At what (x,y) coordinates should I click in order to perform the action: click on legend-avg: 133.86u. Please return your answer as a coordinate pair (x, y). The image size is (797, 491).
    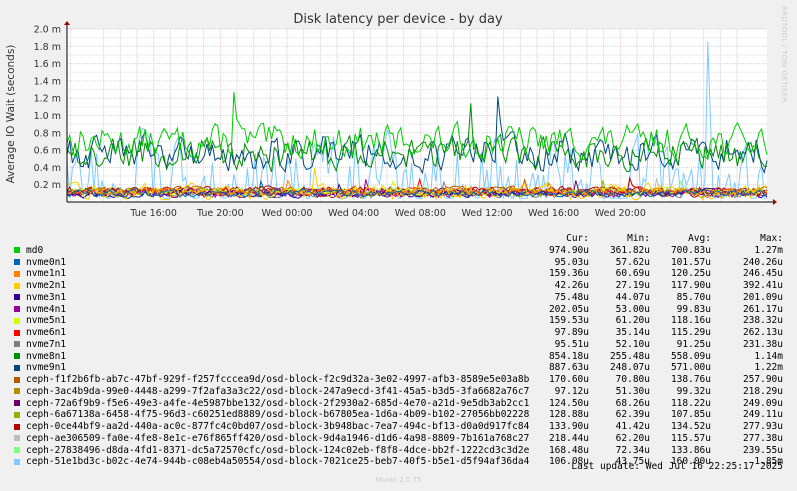
    Looking at the image, I should click on (690, 450).